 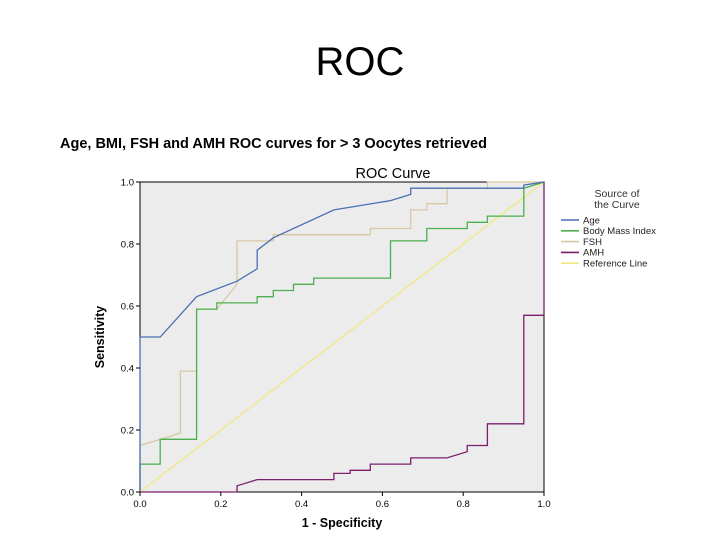 I want to click on legend-item: AMH, so click(x=593, y=253).